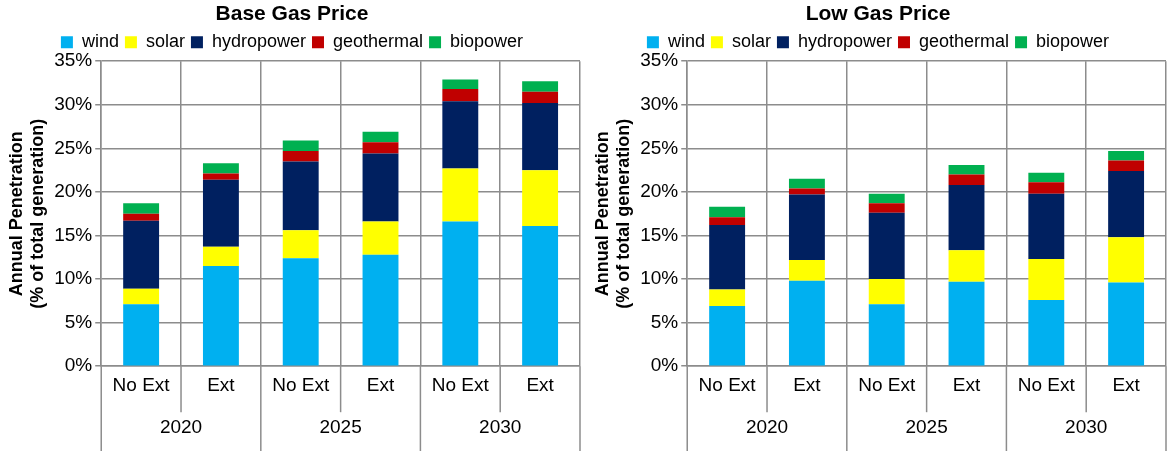 This screenshot has height=451, width=1172. Describe the element at coordinates (73, 278) in the screenshot. I see `y-tick-label: 10%` at that location.